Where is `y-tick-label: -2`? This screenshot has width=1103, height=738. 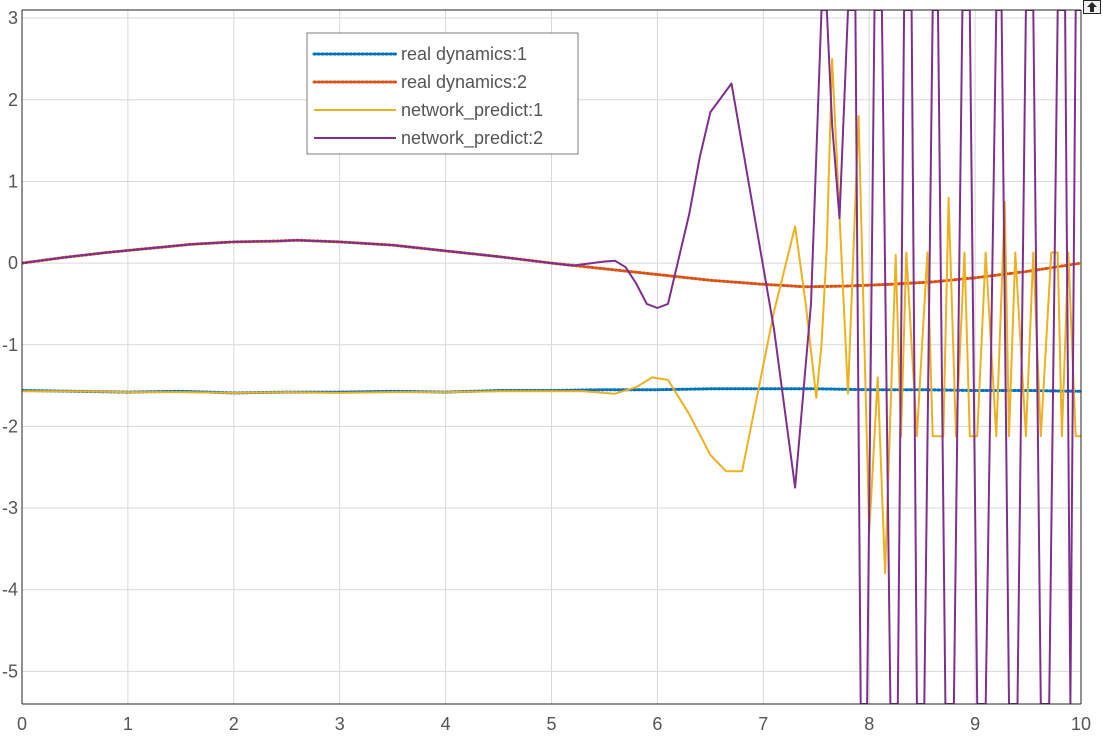
y-tick-label: -2 is located at coordinates (10, 426).